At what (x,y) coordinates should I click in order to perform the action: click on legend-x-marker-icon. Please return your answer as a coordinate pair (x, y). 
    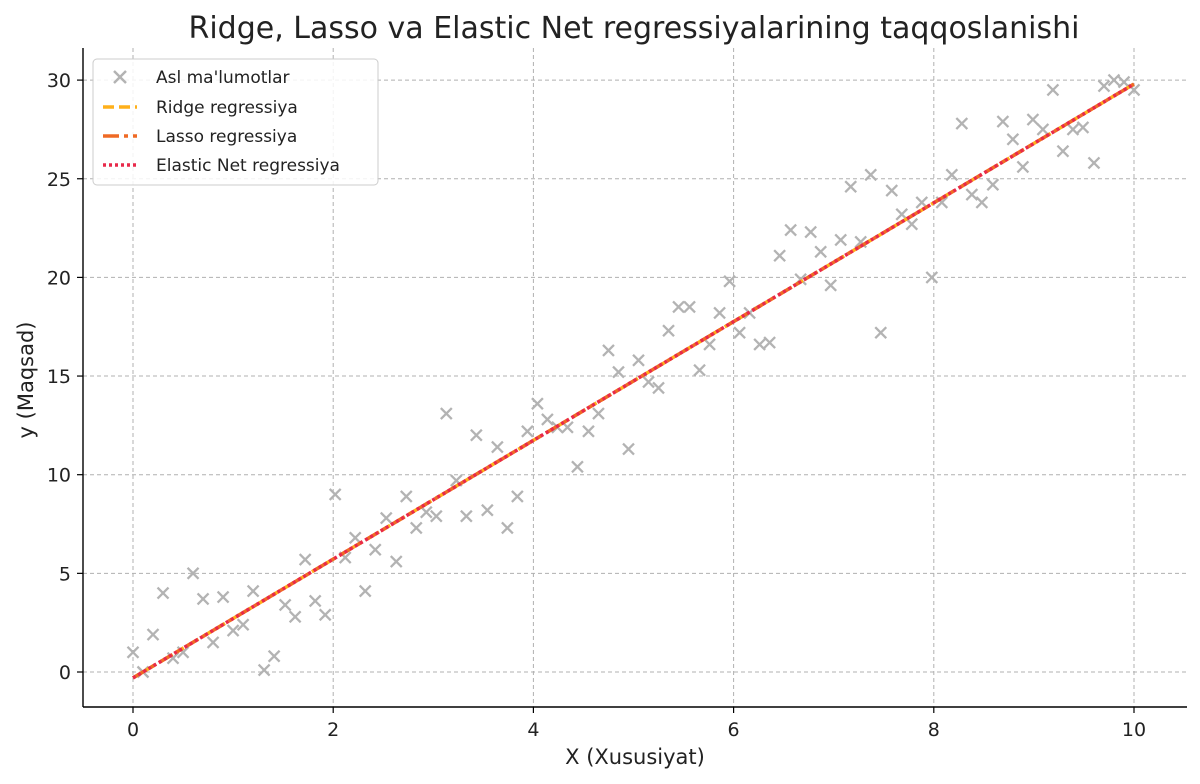
    Looking at the image, I should click on (120, 77).